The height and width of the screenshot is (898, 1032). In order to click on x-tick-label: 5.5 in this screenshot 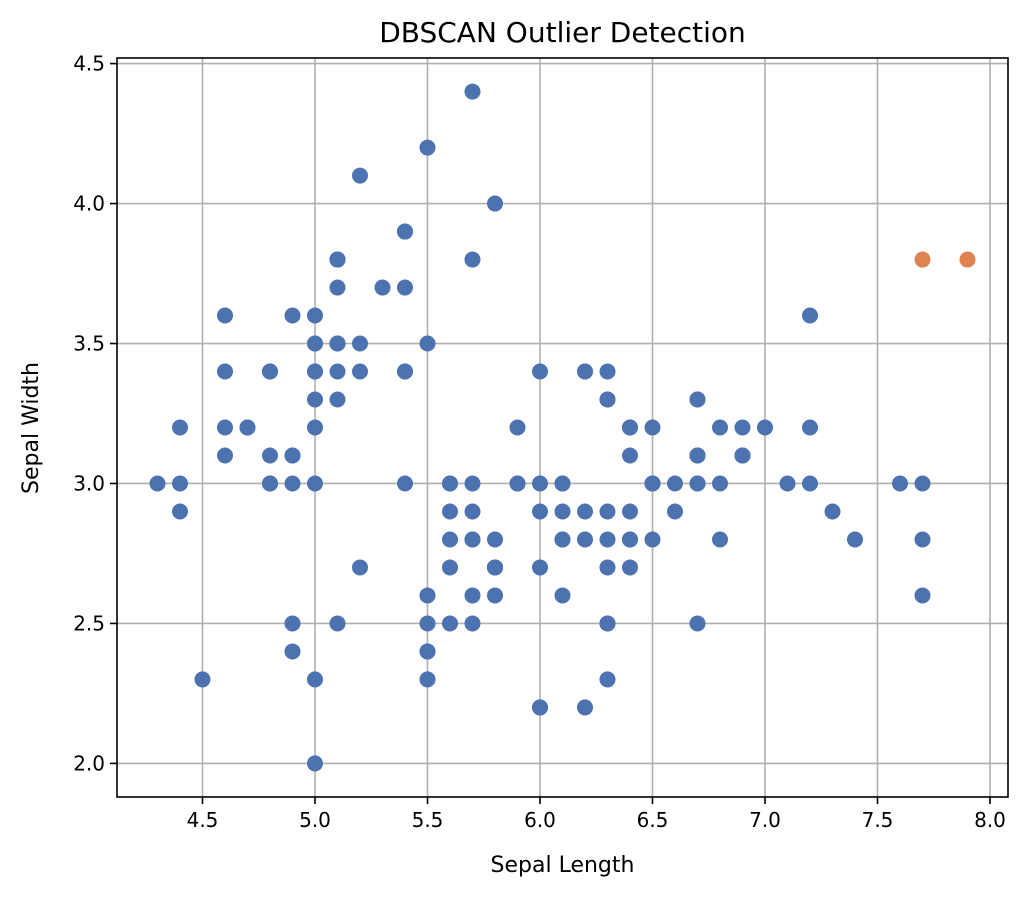, I will do `click(428, 820)`.